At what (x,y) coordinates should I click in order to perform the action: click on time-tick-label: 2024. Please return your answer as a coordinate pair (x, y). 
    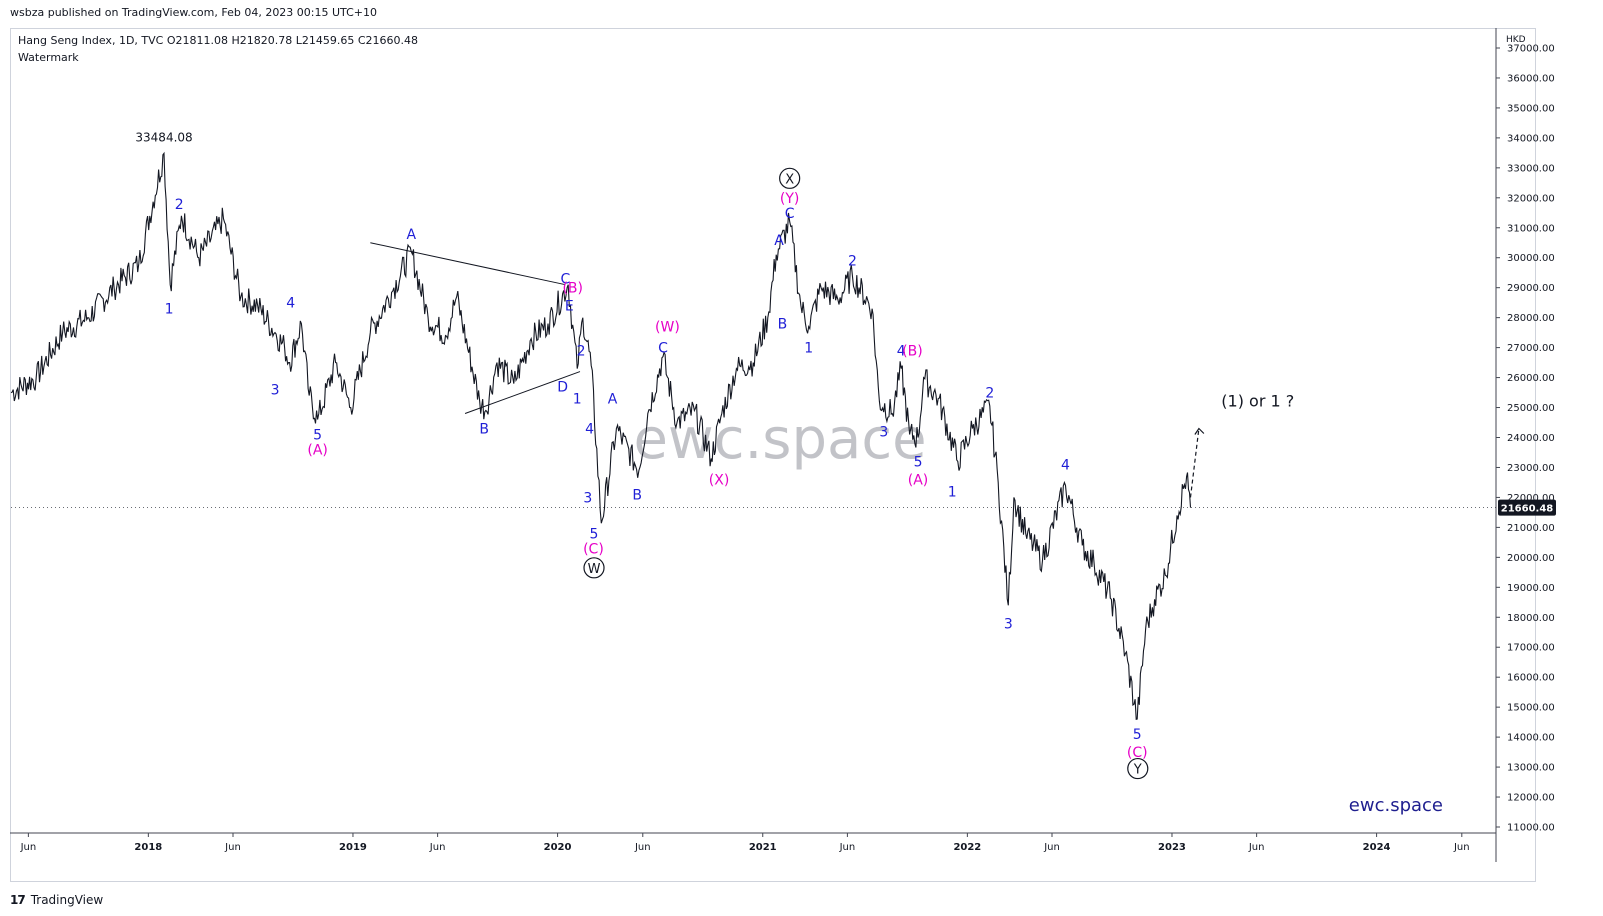
    Looking at the image, I should click on (1377, 847).